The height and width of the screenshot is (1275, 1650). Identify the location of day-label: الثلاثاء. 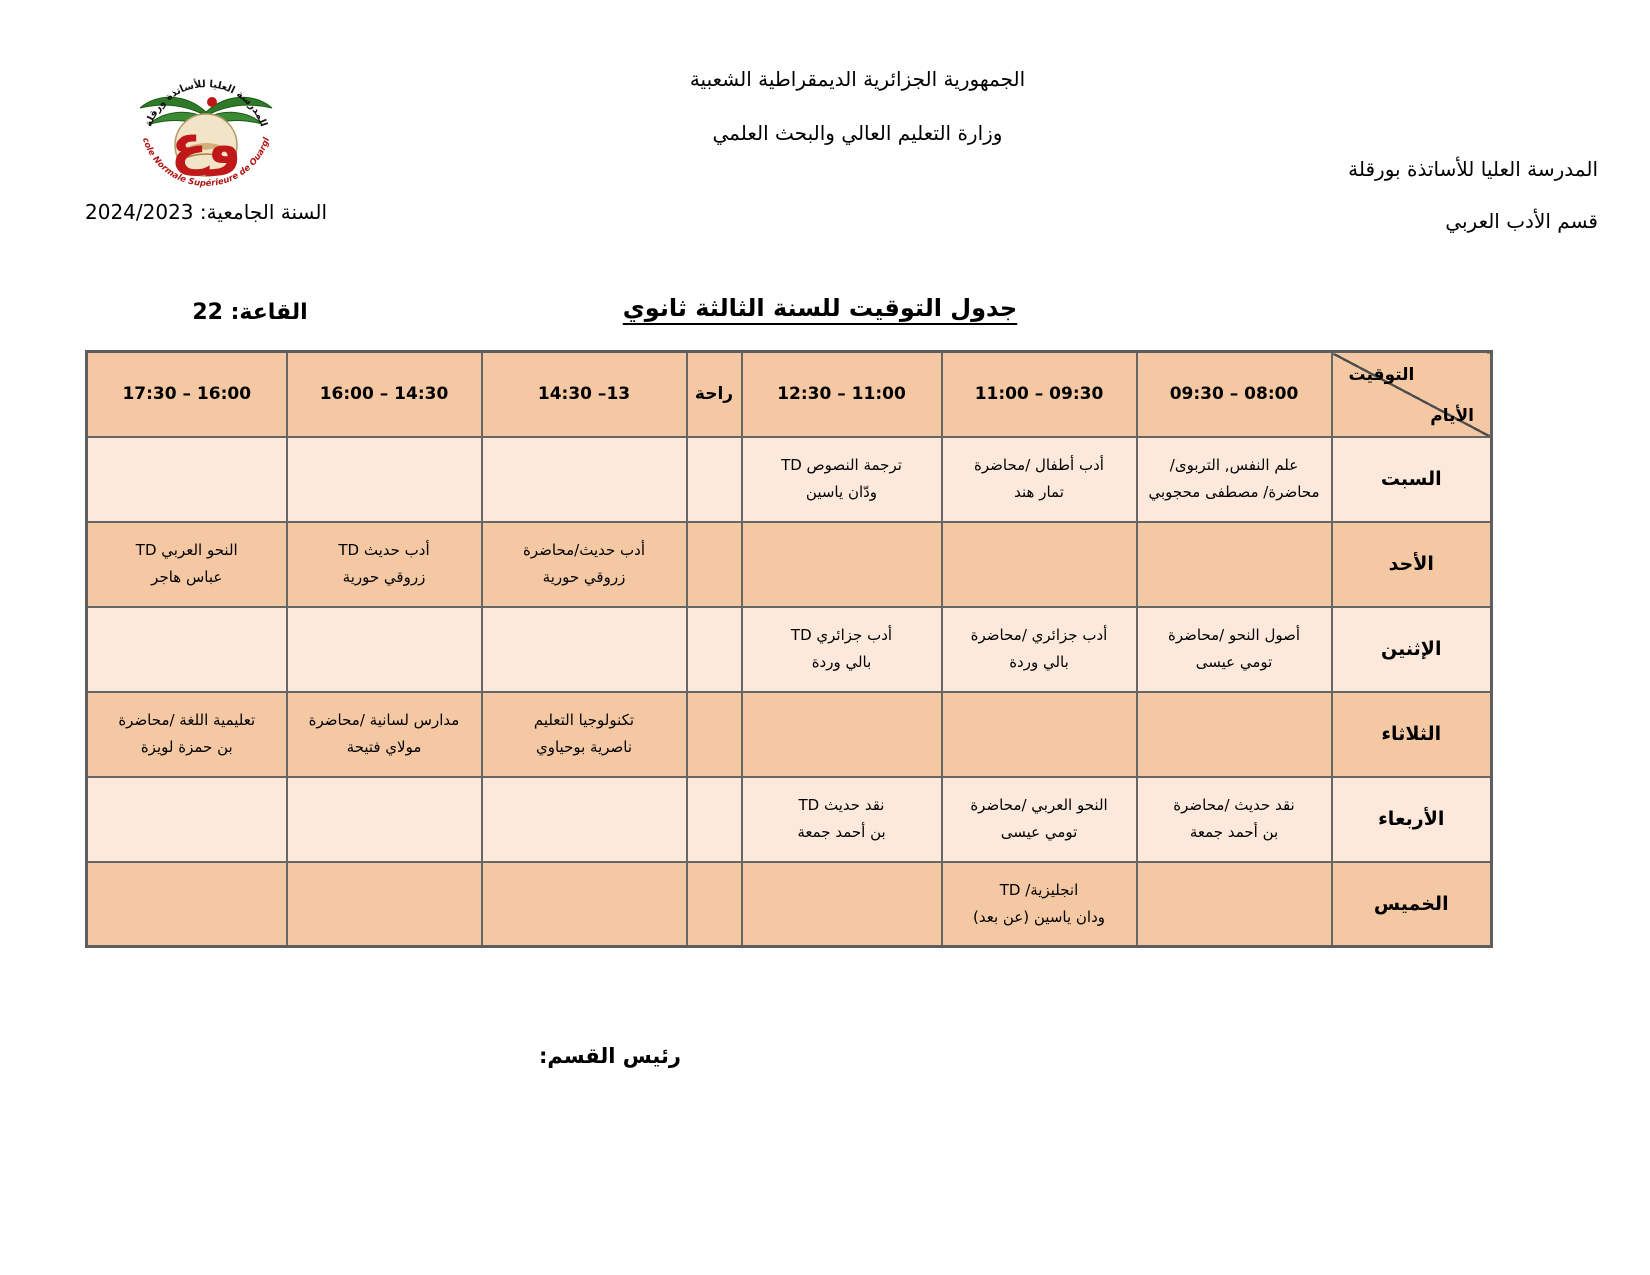
(1411, 734).